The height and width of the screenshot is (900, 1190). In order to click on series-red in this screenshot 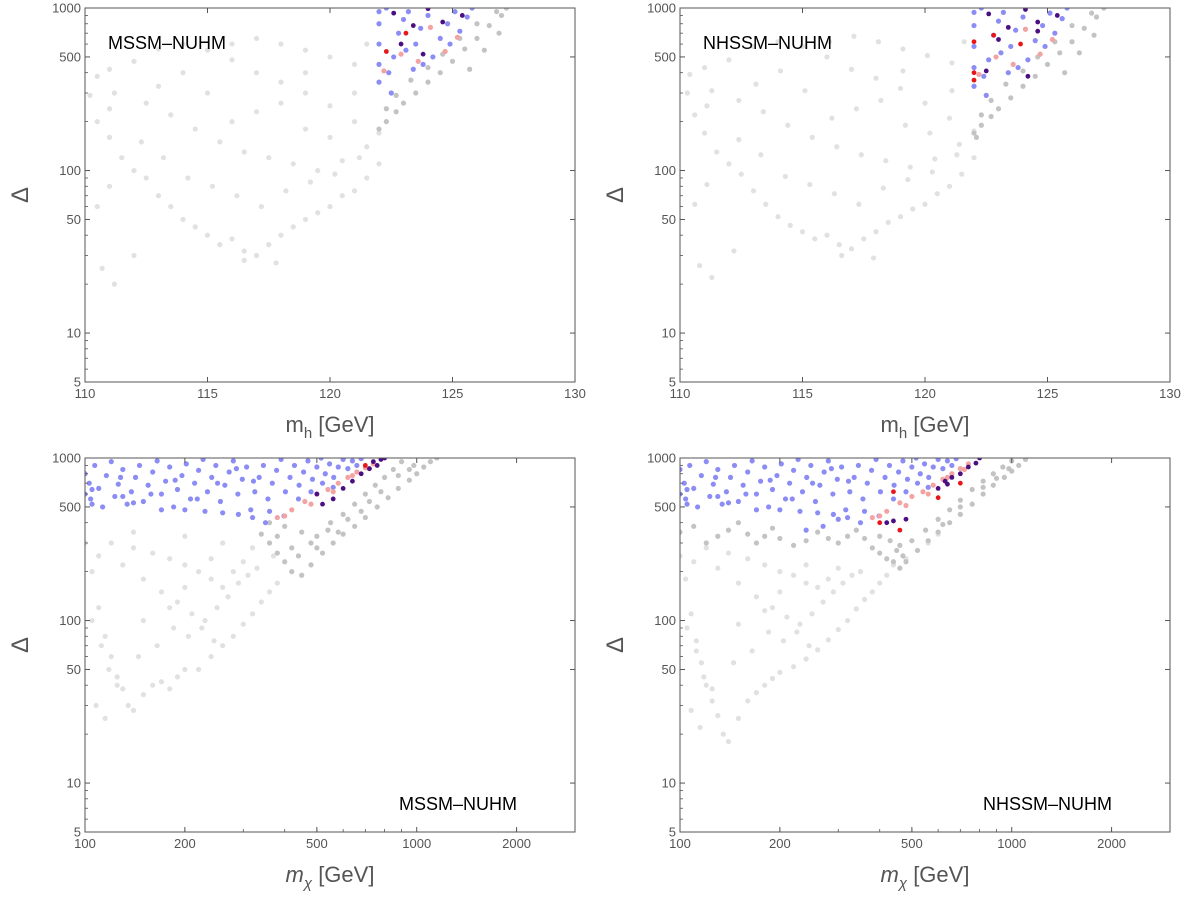, I will do `click(920, 506)`.